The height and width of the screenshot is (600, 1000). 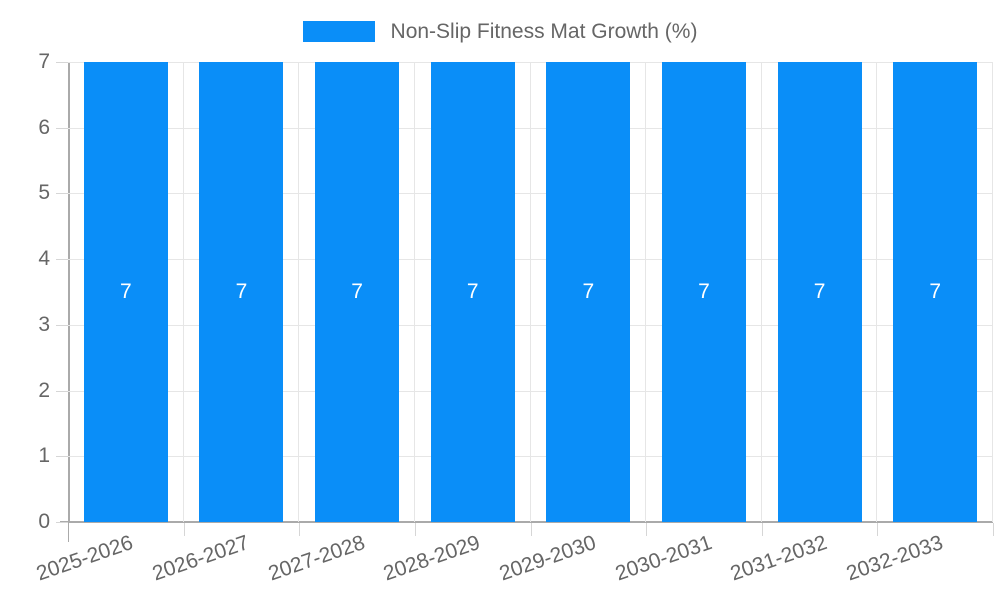 I want to click on x-category-label: 2028-2029, so click(x=432, y=558).